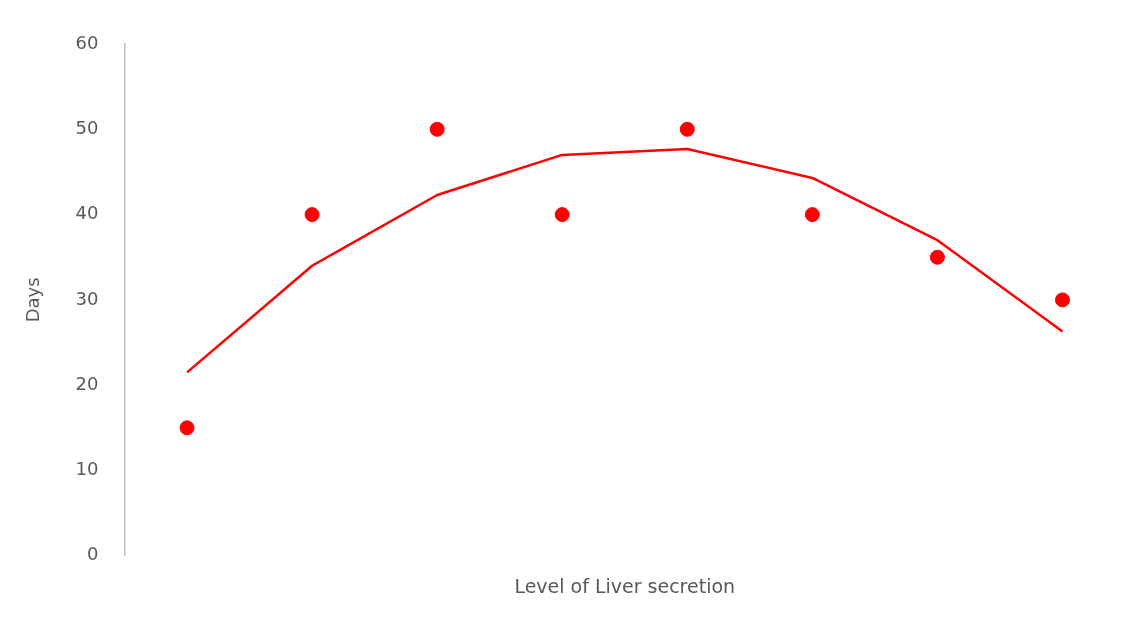 The image size is (1133, 625). Describe the element at coordinates (87, 469) in the screenshot. I see `y-tick-label: 10` at that location.